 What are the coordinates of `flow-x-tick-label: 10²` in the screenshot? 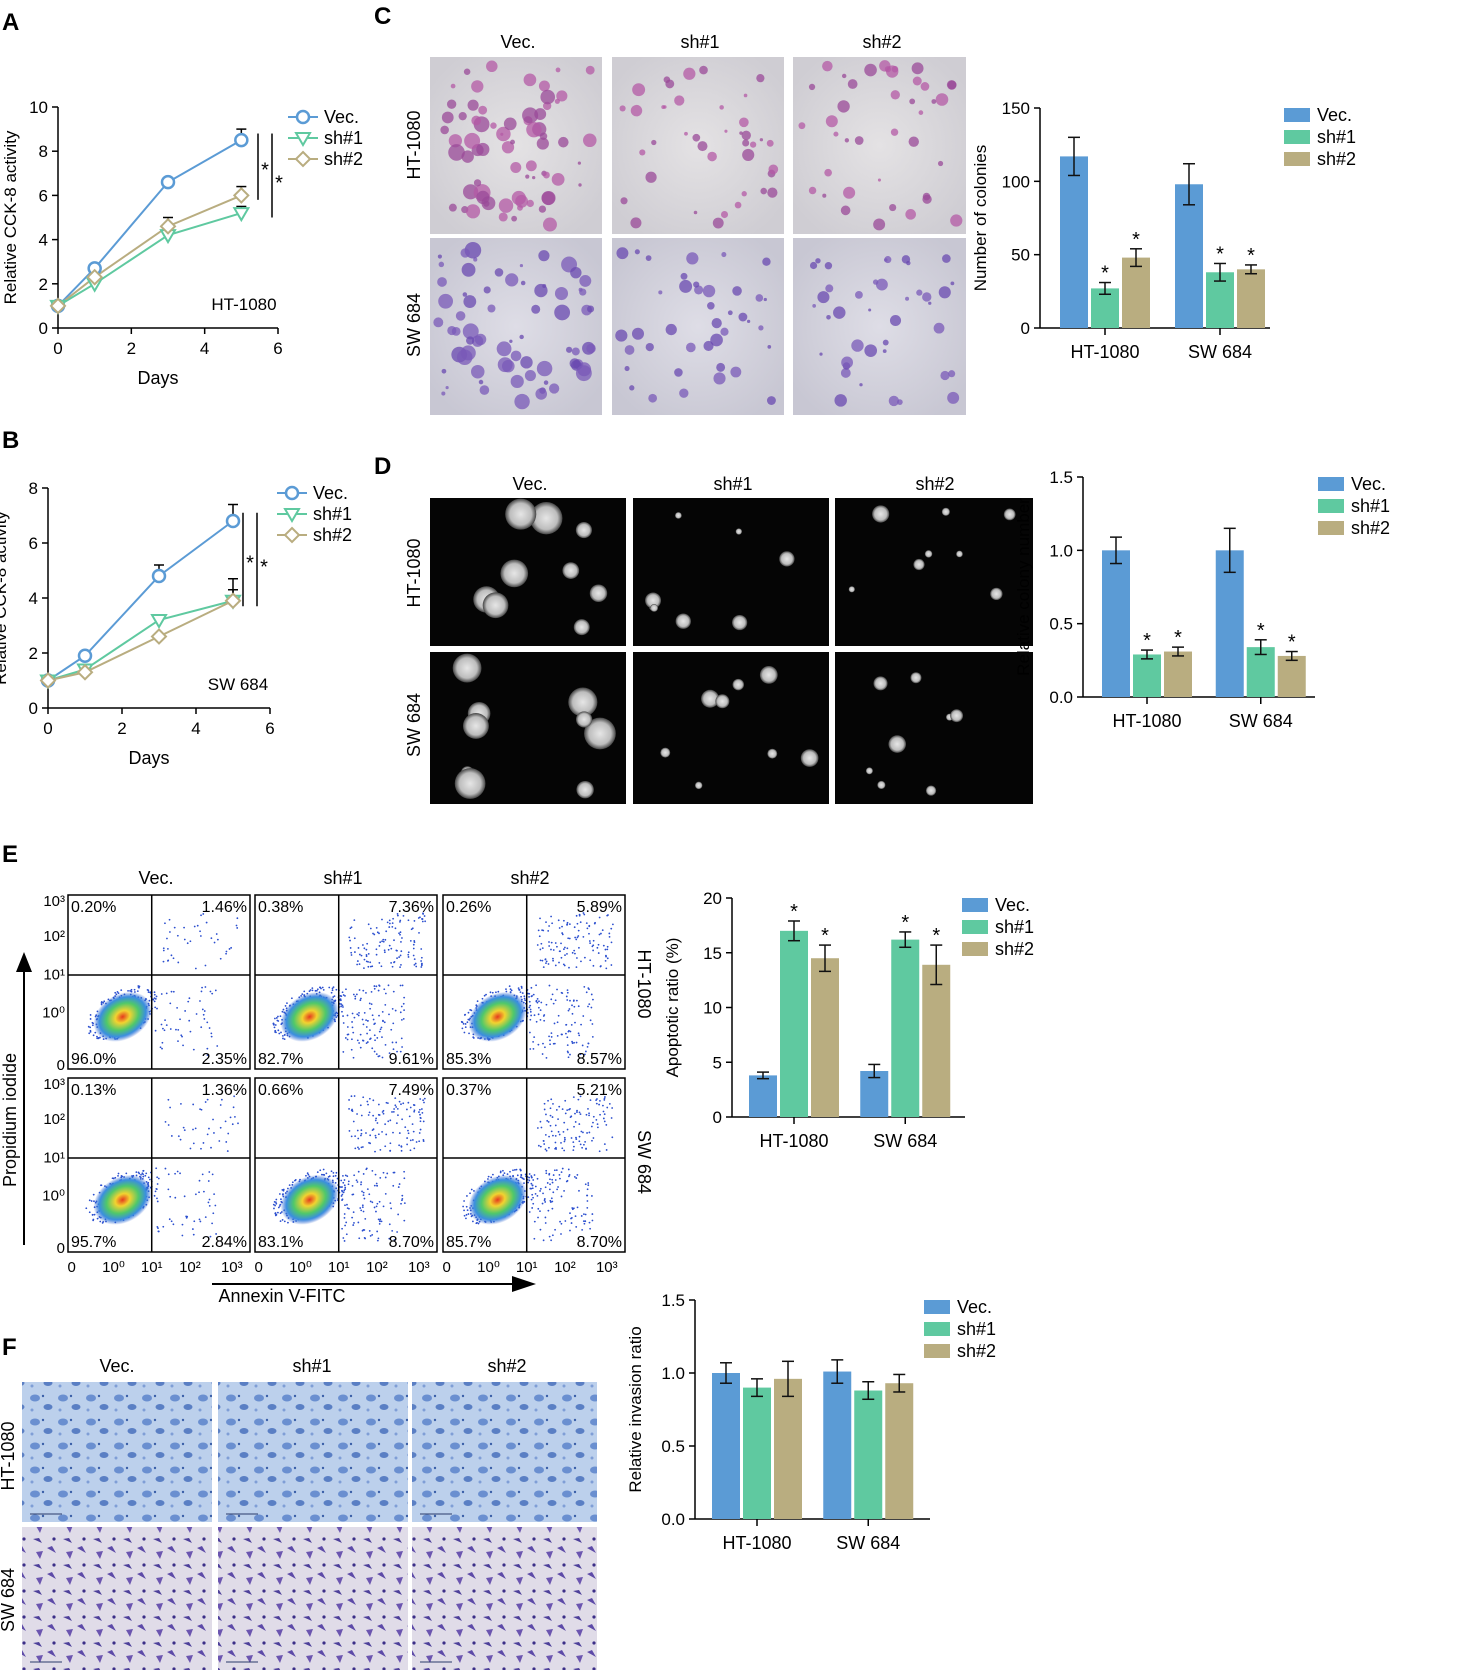 It's located at (377, 1267).